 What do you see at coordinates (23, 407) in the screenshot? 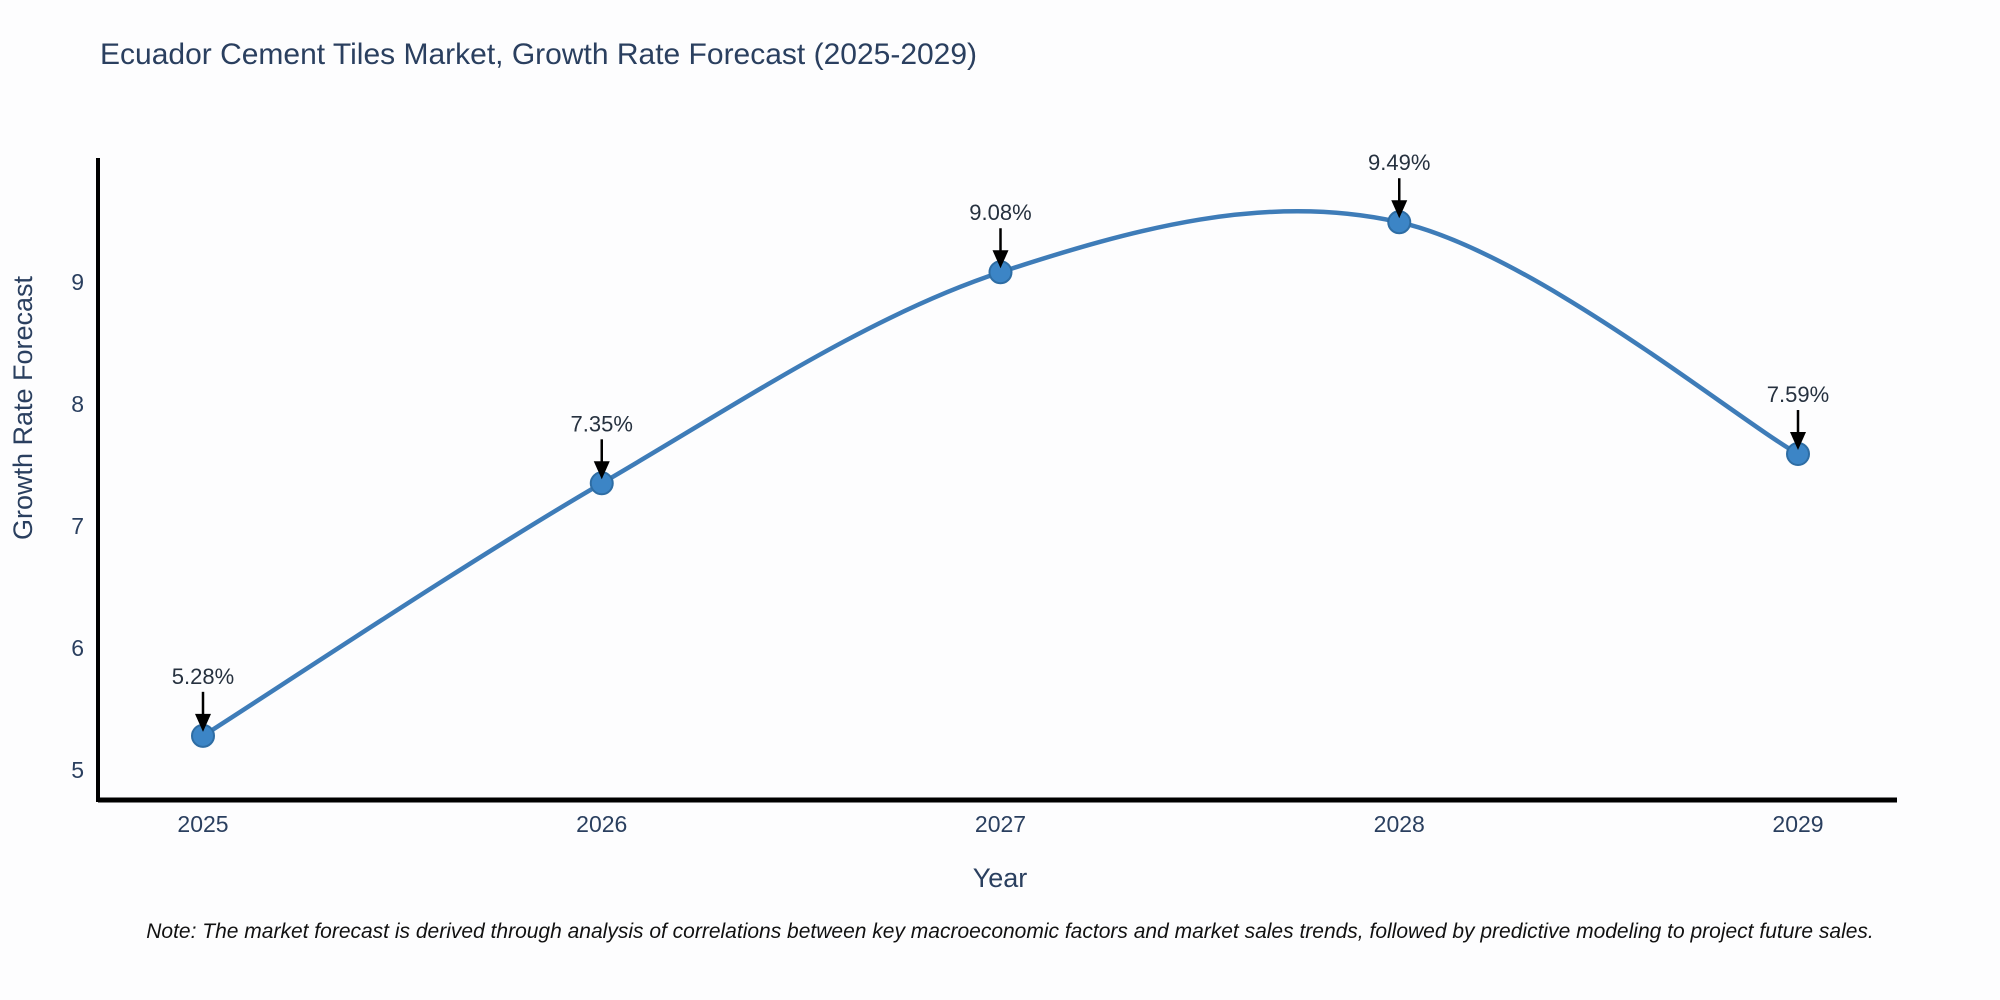
I see `y-axis-title: Growth Rate Forecast` at bounding box center [23, 407].